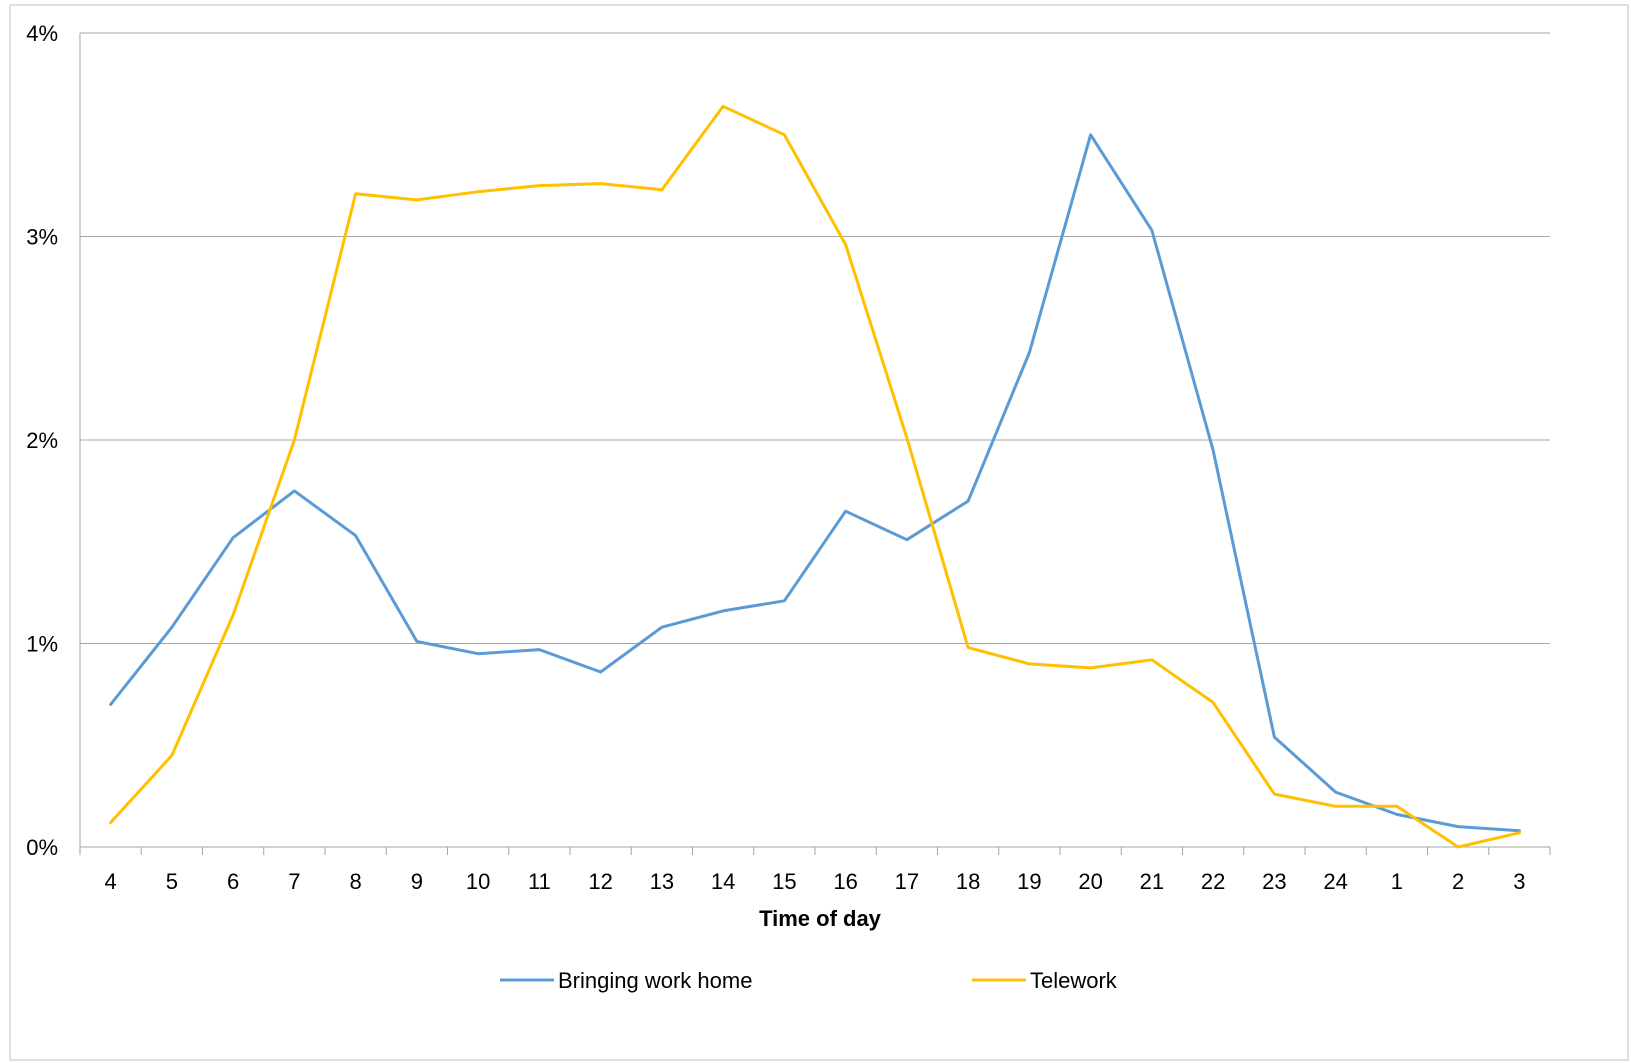 The image size is (1631, 1063). I want to click on x-tick-label: 20, so click(1090, 881).